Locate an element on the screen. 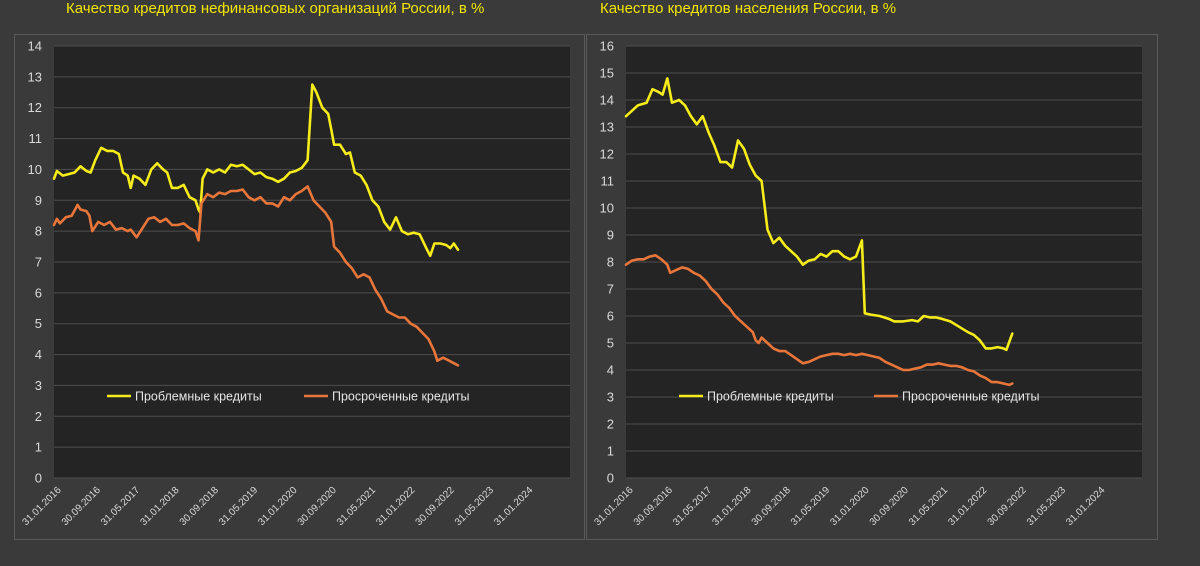 The height and width of the screenshot is (566, 1200). y-tick-label: 15 is located at coordinates (607, 73).